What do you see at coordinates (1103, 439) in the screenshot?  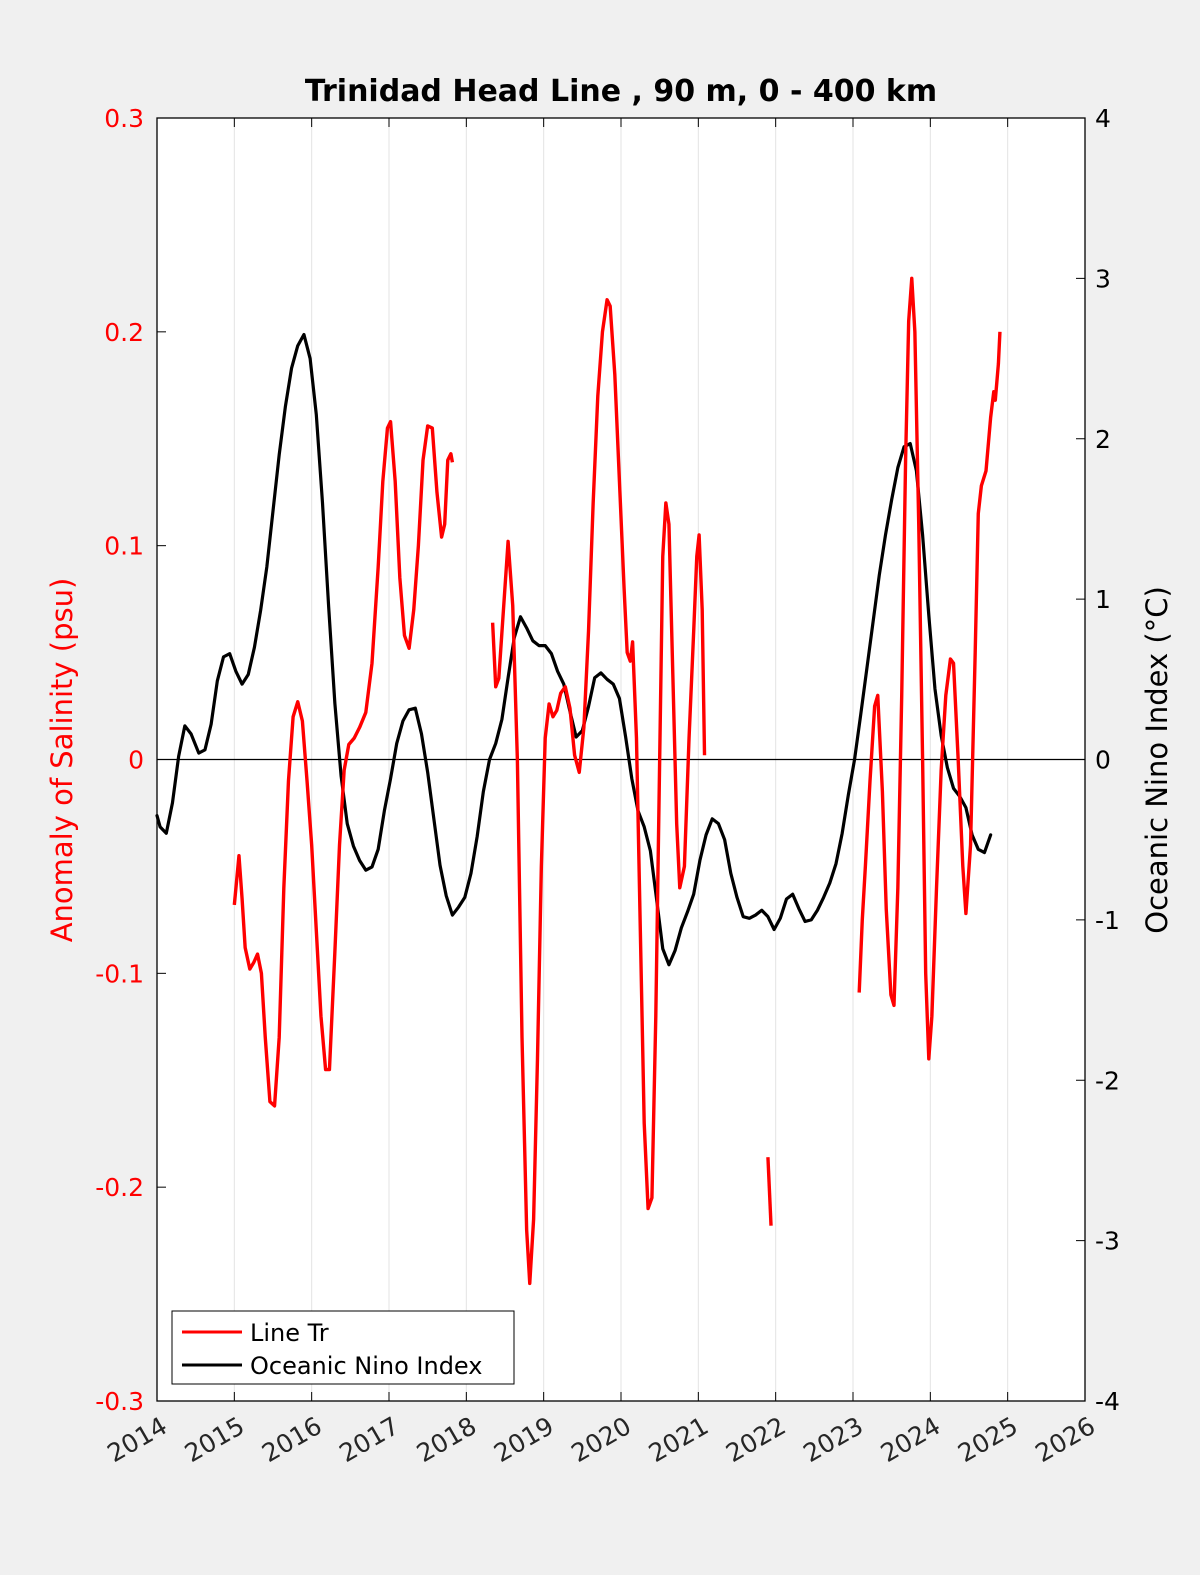 I see `y-right-tick-label-2: 2` at bounding box center [1103, 439].